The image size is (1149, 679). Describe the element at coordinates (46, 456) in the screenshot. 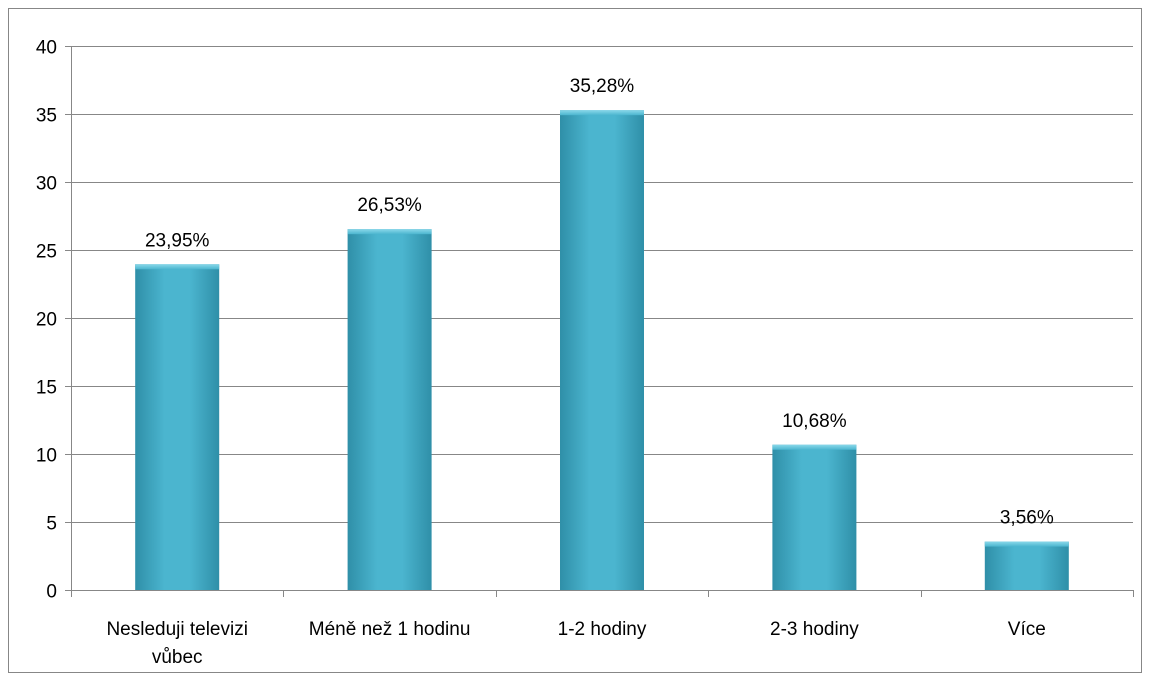

I see `y-tick-label: 10` at that location.